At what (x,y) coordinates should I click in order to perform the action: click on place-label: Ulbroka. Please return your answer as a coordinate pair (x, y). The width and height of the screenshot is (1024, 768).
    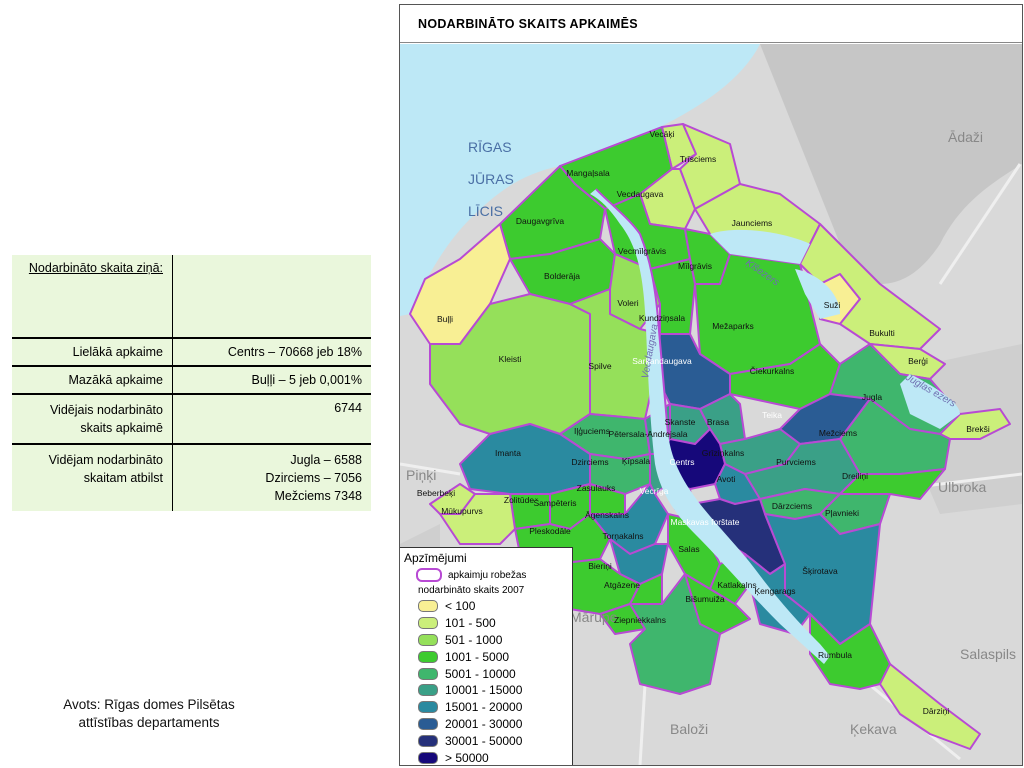
    Looking at the image, I should click on (962, 487).